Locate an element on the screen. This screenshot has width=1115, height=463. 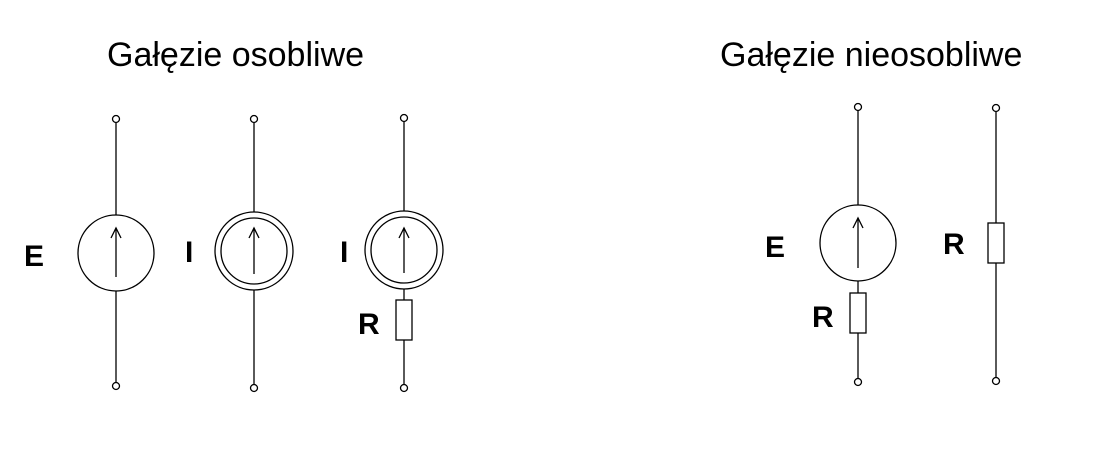
branch-emf-source-with-resistor: E R is located at coordinates (830, 245).